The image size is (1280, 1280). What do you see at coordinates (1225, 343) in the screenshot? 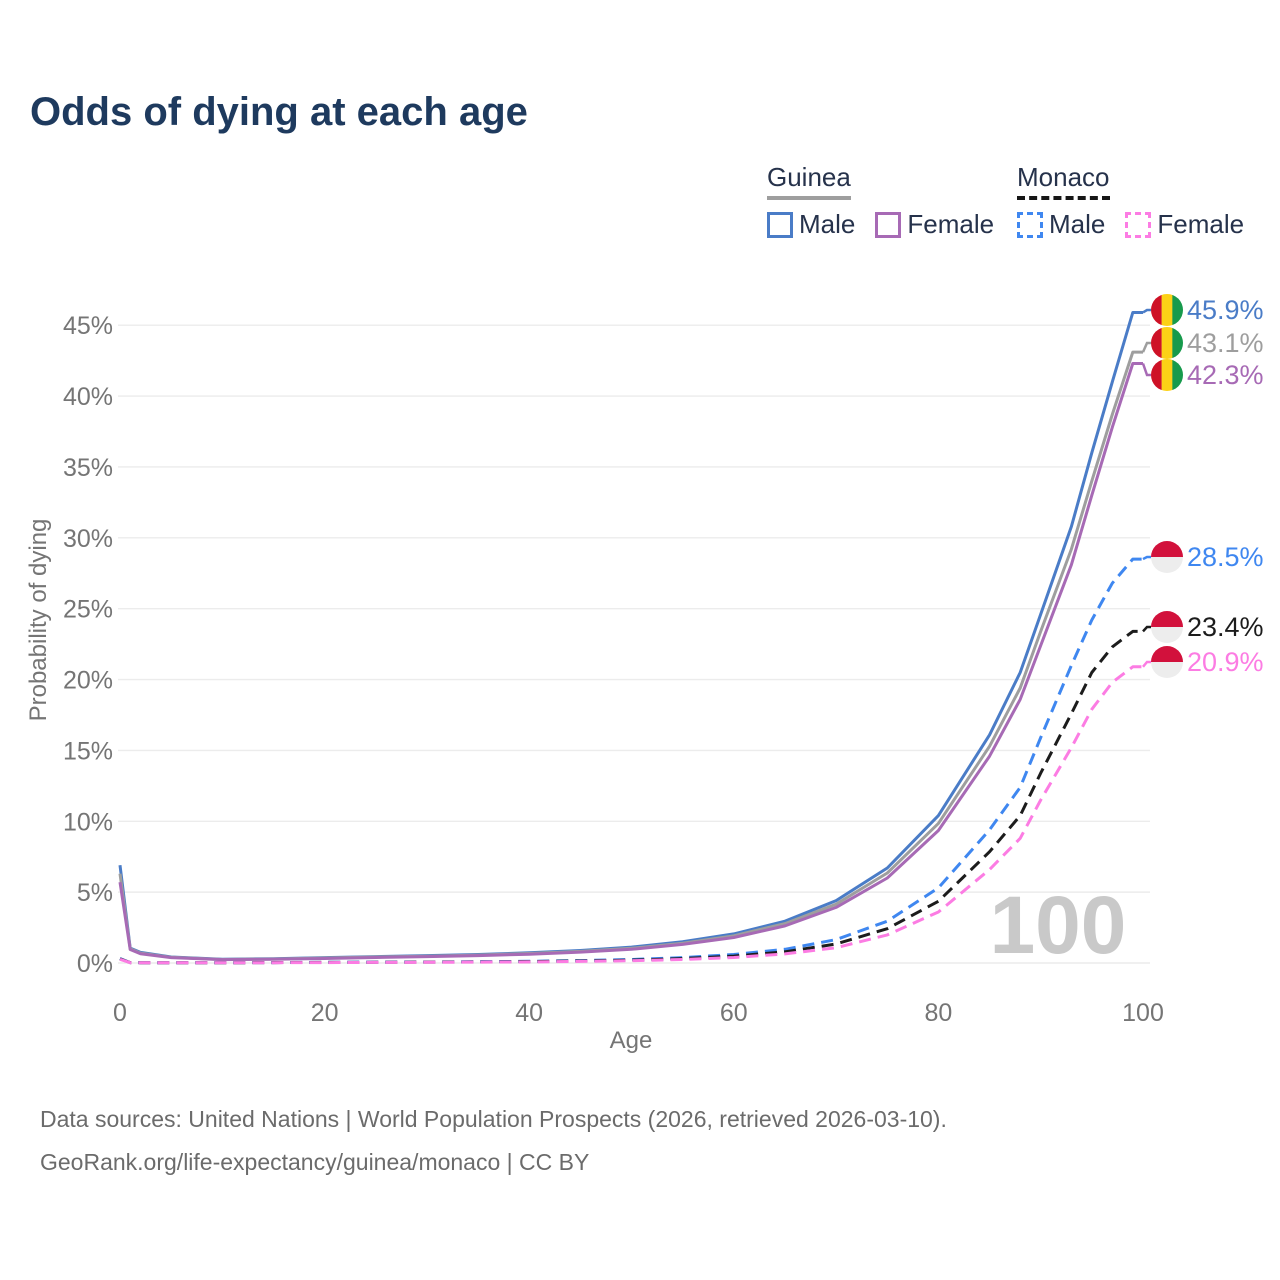
I see `end-value-label: 43.1%` at bounding box center [1225, 343].